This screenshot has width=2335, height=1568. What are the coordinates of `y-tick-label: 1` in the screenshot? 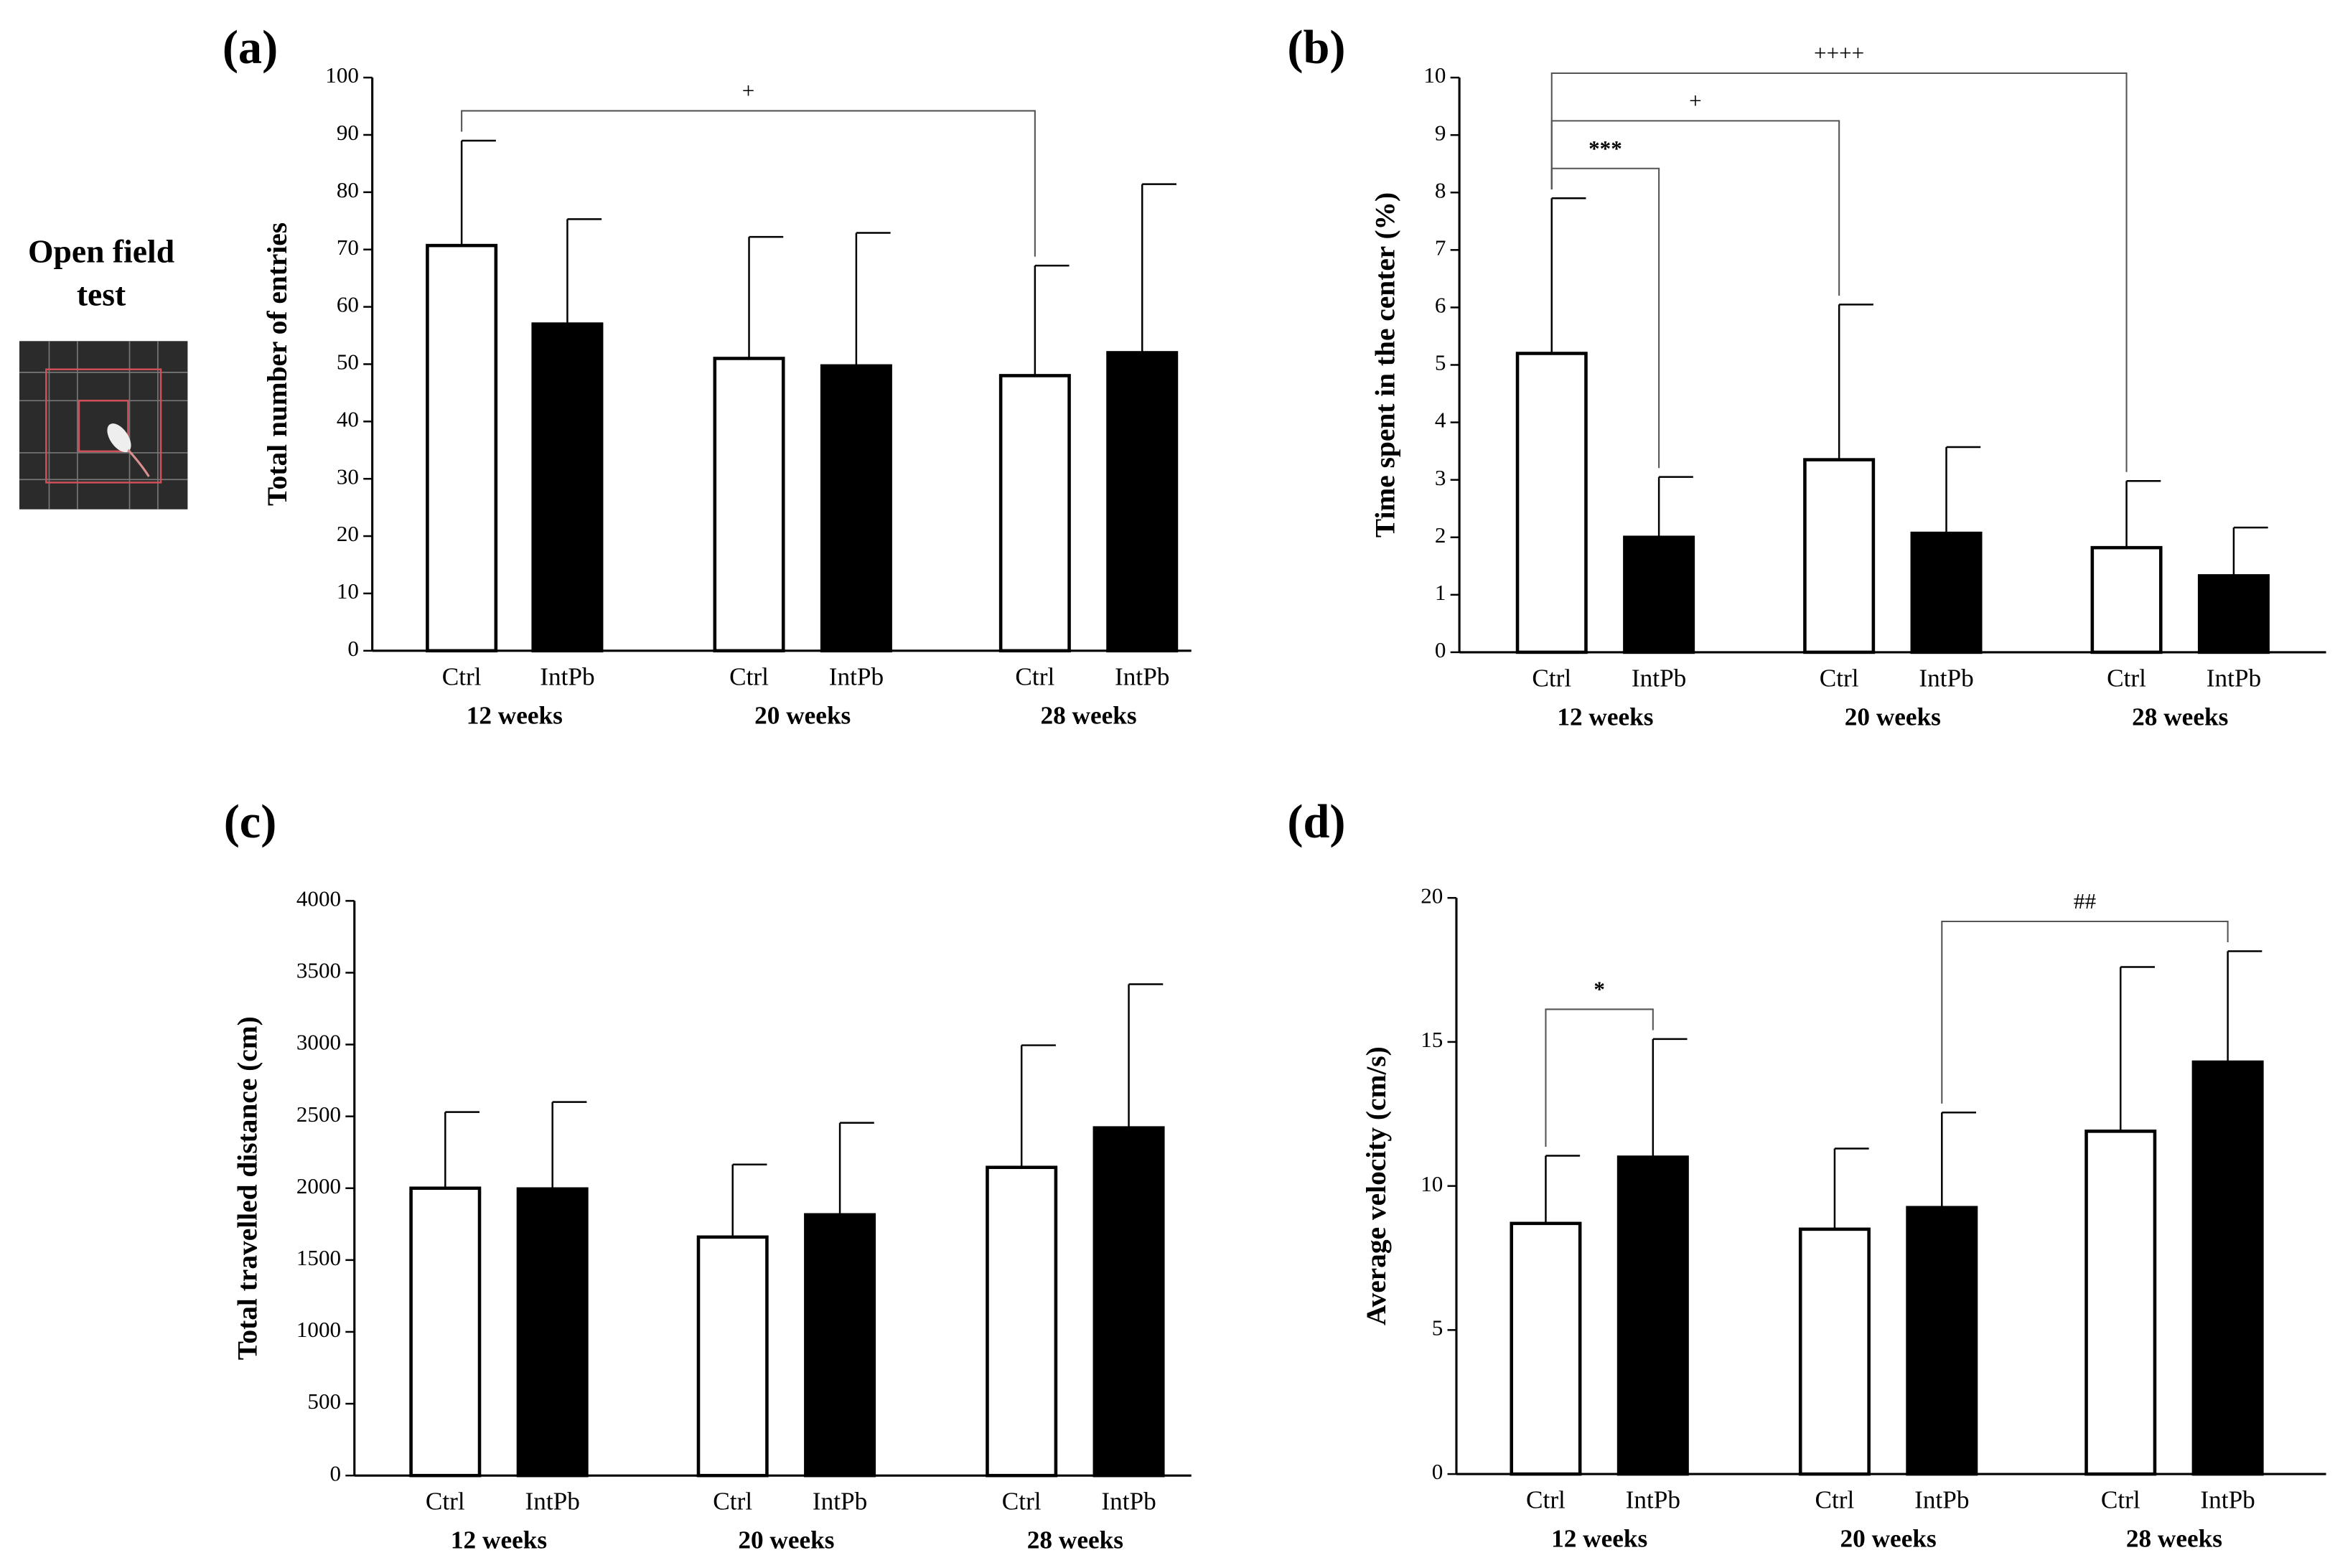 It's located at (1440, 592).